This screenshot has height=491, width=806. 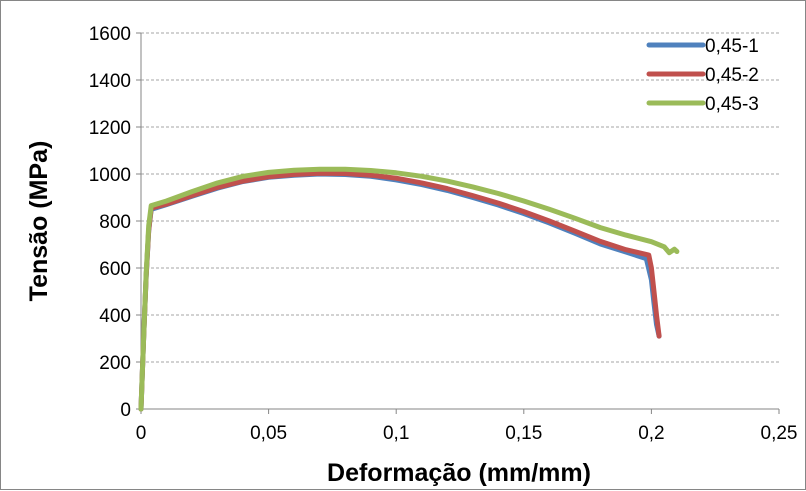 I want to click on y-tick-label: 1400, so click(x=110, y=81).